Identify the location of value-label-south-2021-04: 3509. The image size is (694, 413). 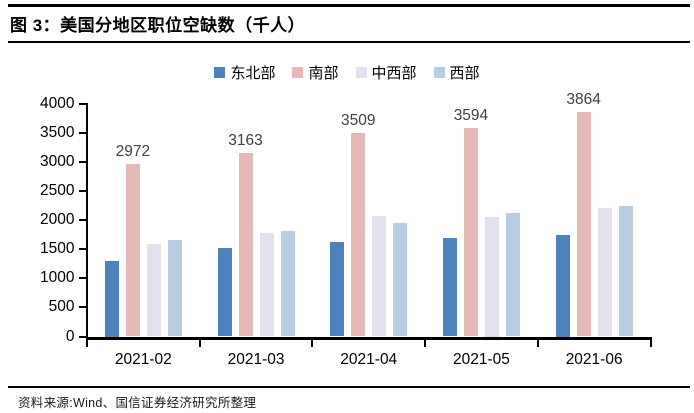
(358, 120).